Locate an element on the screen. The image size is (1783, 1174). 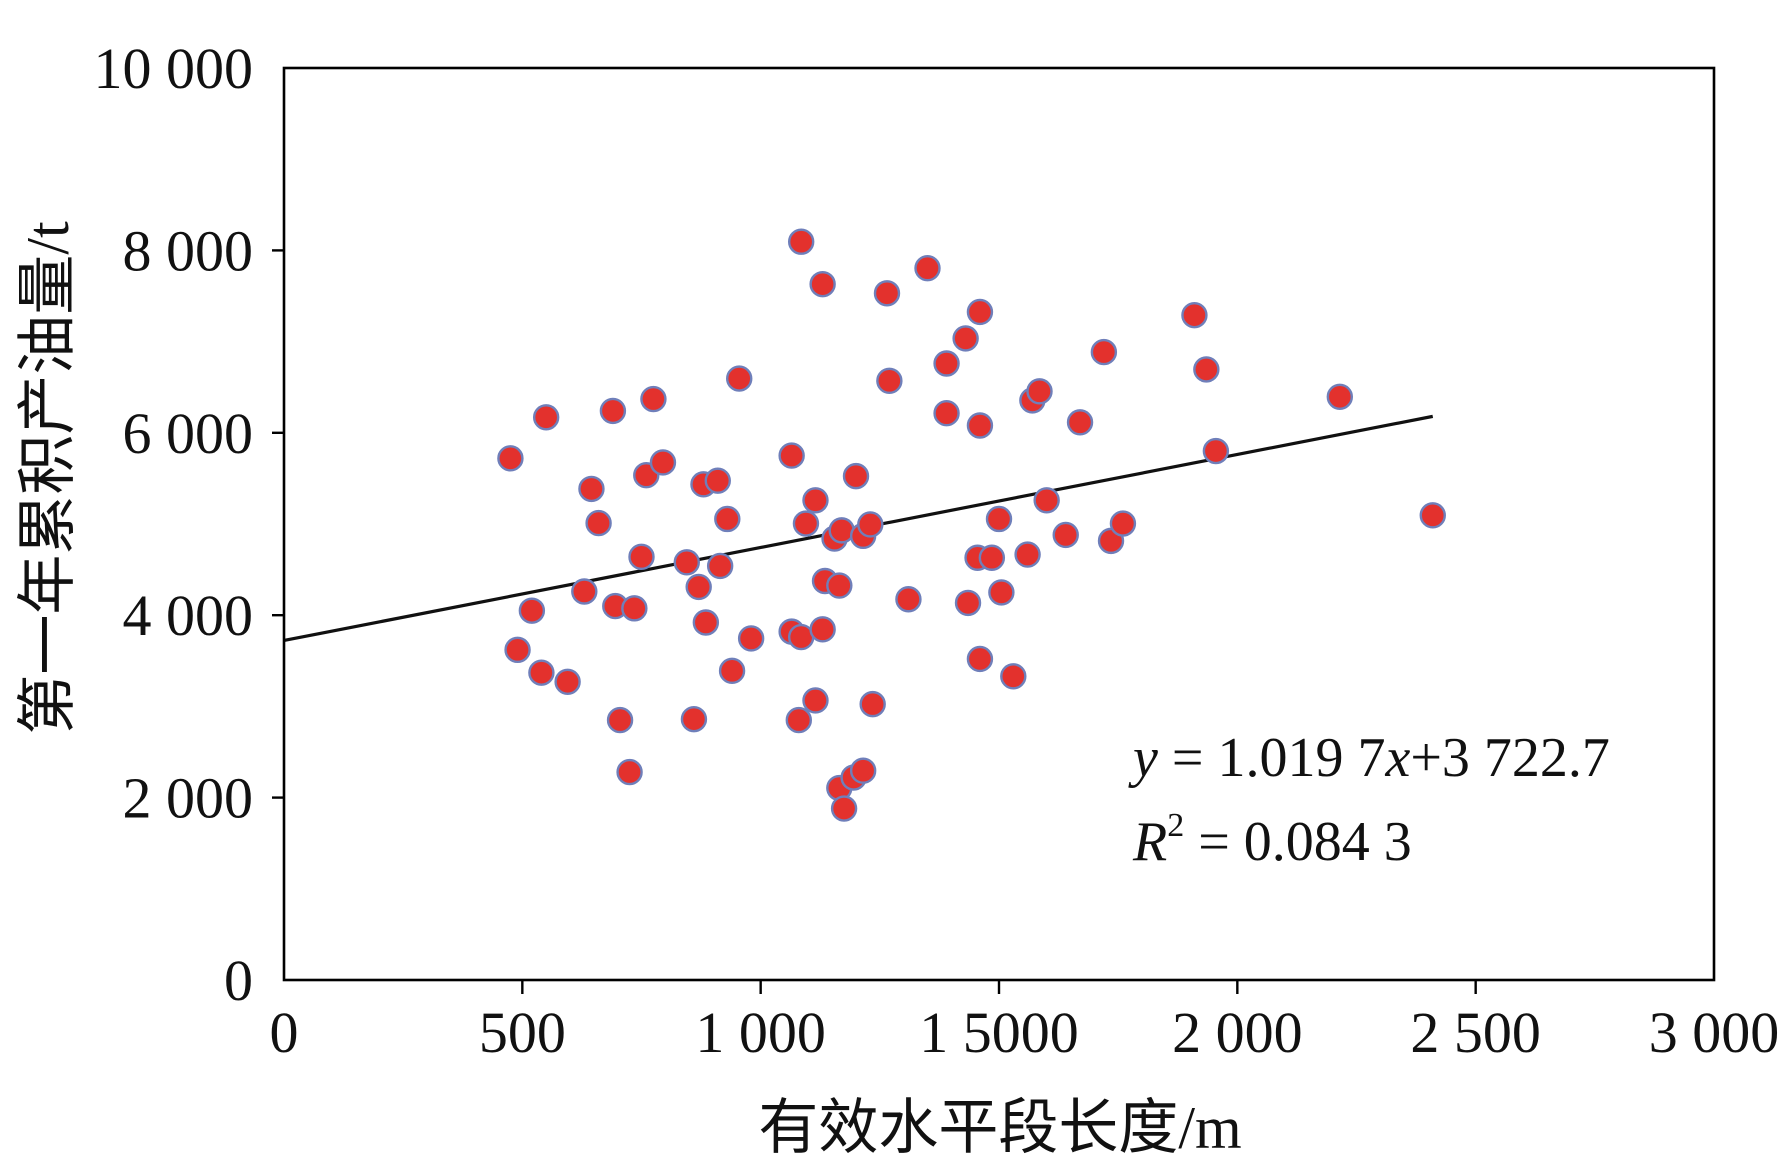
x-tick-label: 2 500 is located at coordinates (1475, 1032).